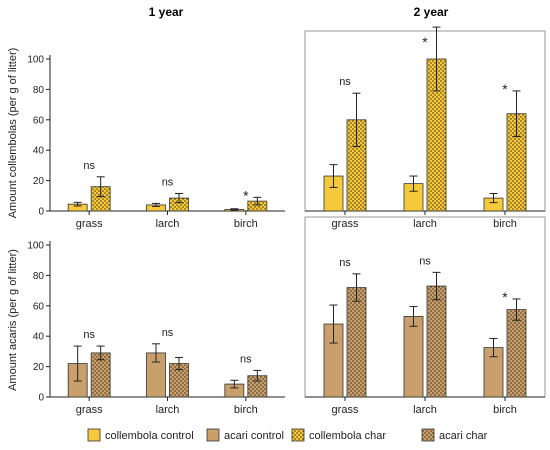  Describe the element at coordinates (356, 342) in the screenshot. I see `bar-acari-char-grass` at that location.